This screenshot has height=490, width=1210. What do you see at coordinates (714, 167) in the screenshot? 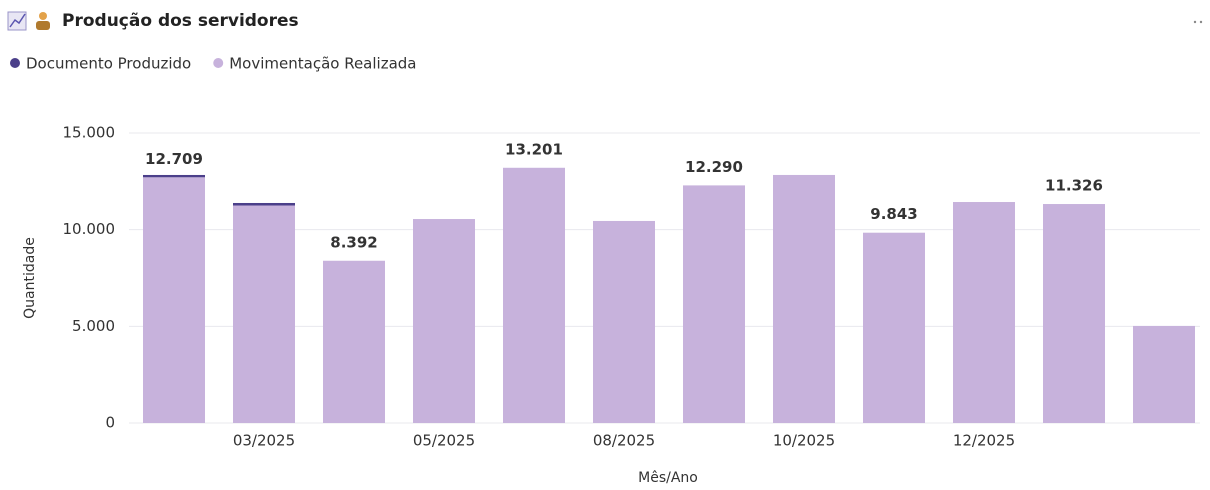
I see `data-label: 12.290` at bounding box center [714, 167].